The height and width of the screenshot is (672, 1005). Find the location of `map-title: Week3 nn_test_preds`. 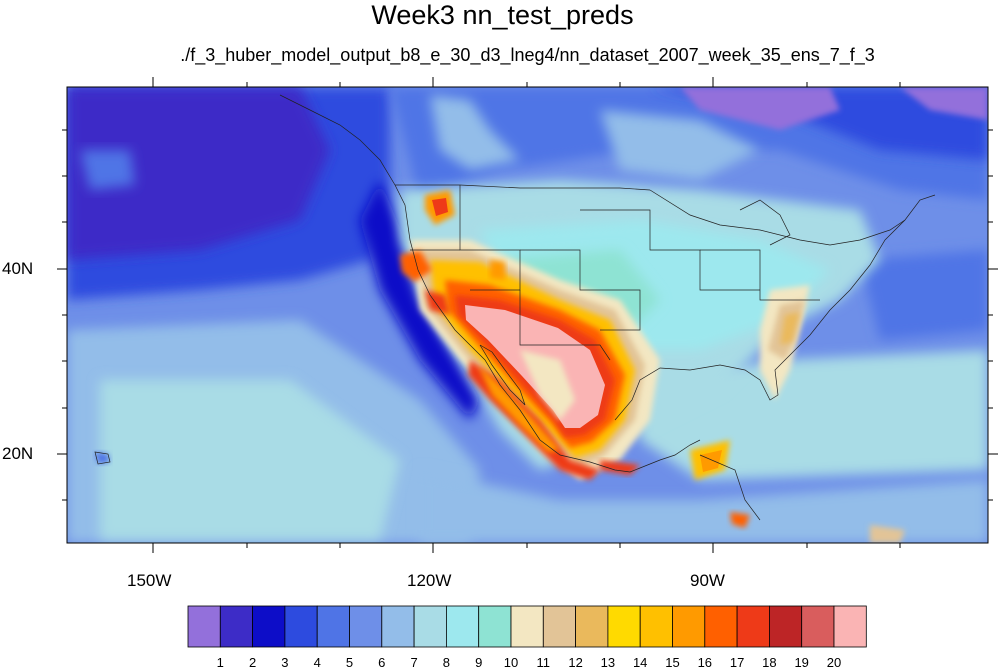

map-title: Week3 nn_test_preds is located at coordinates (502, 15).